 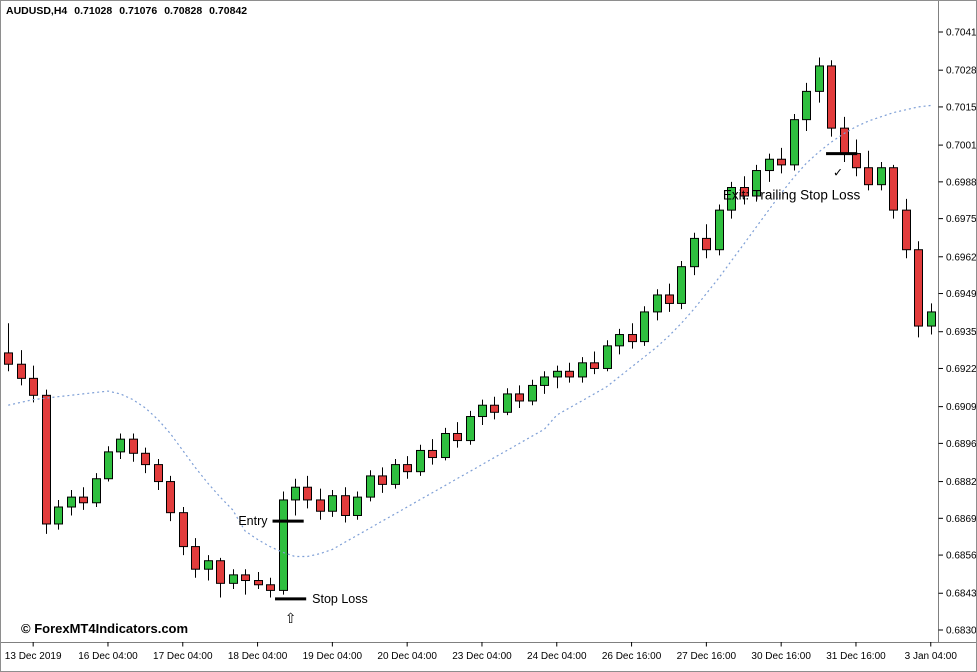 What do you see at coordinates (482, 656) in the screenshot?
I see `time-tick-label: 23 Dec 04:00` at bounding box center [482, 656].